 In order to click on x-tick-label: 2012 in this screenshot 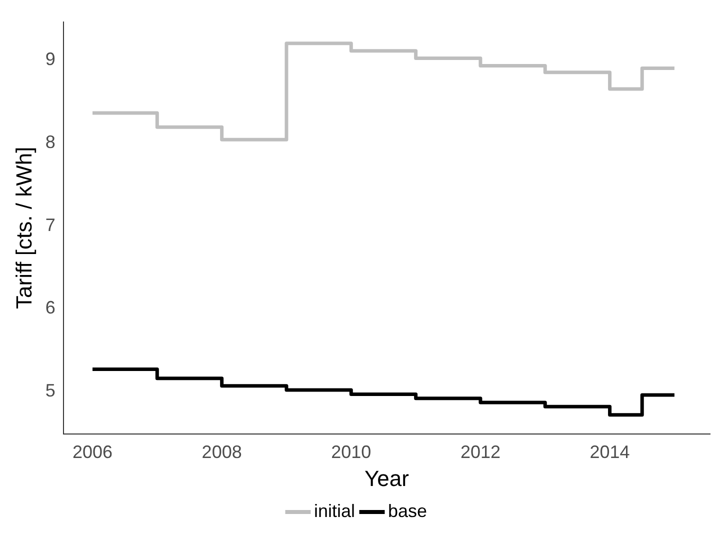, I will do `click(480, 452)`.